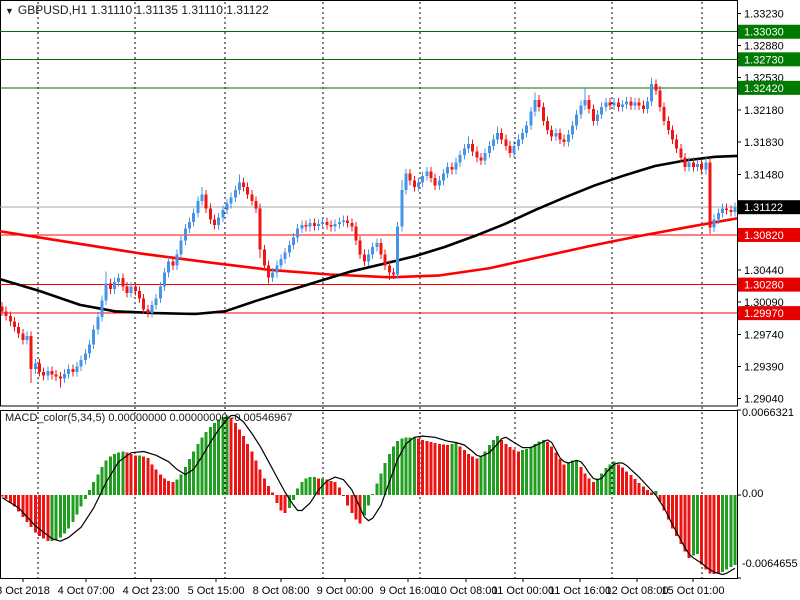 The height and width of the screenshot is (600, 800). What do you see at coordinates (769, 313) in the screenshot?
I see `support-price-badge` at bounding box center [769, 313].